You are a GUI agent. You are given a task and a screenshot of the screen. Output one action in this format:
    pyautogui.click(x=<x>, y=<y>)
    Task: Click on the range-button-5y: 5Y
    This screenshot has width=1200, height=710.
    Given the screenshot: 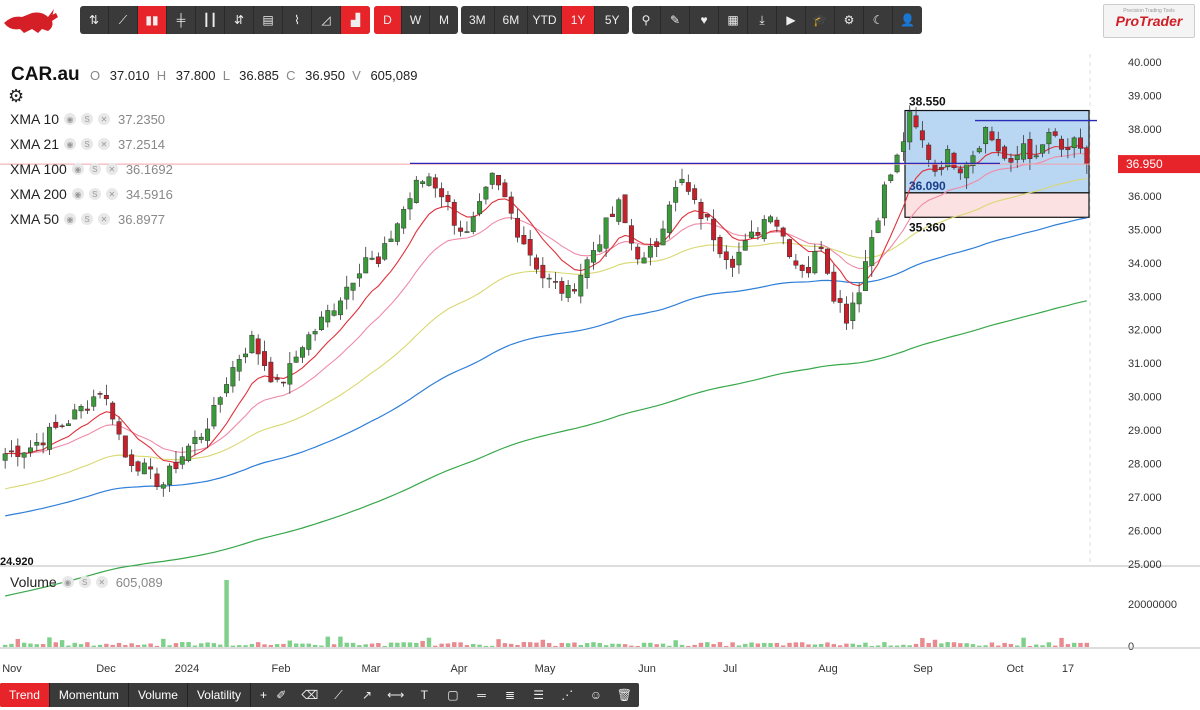 What is the action you would take?
    pyautogui.click(x=612, y=20)
    